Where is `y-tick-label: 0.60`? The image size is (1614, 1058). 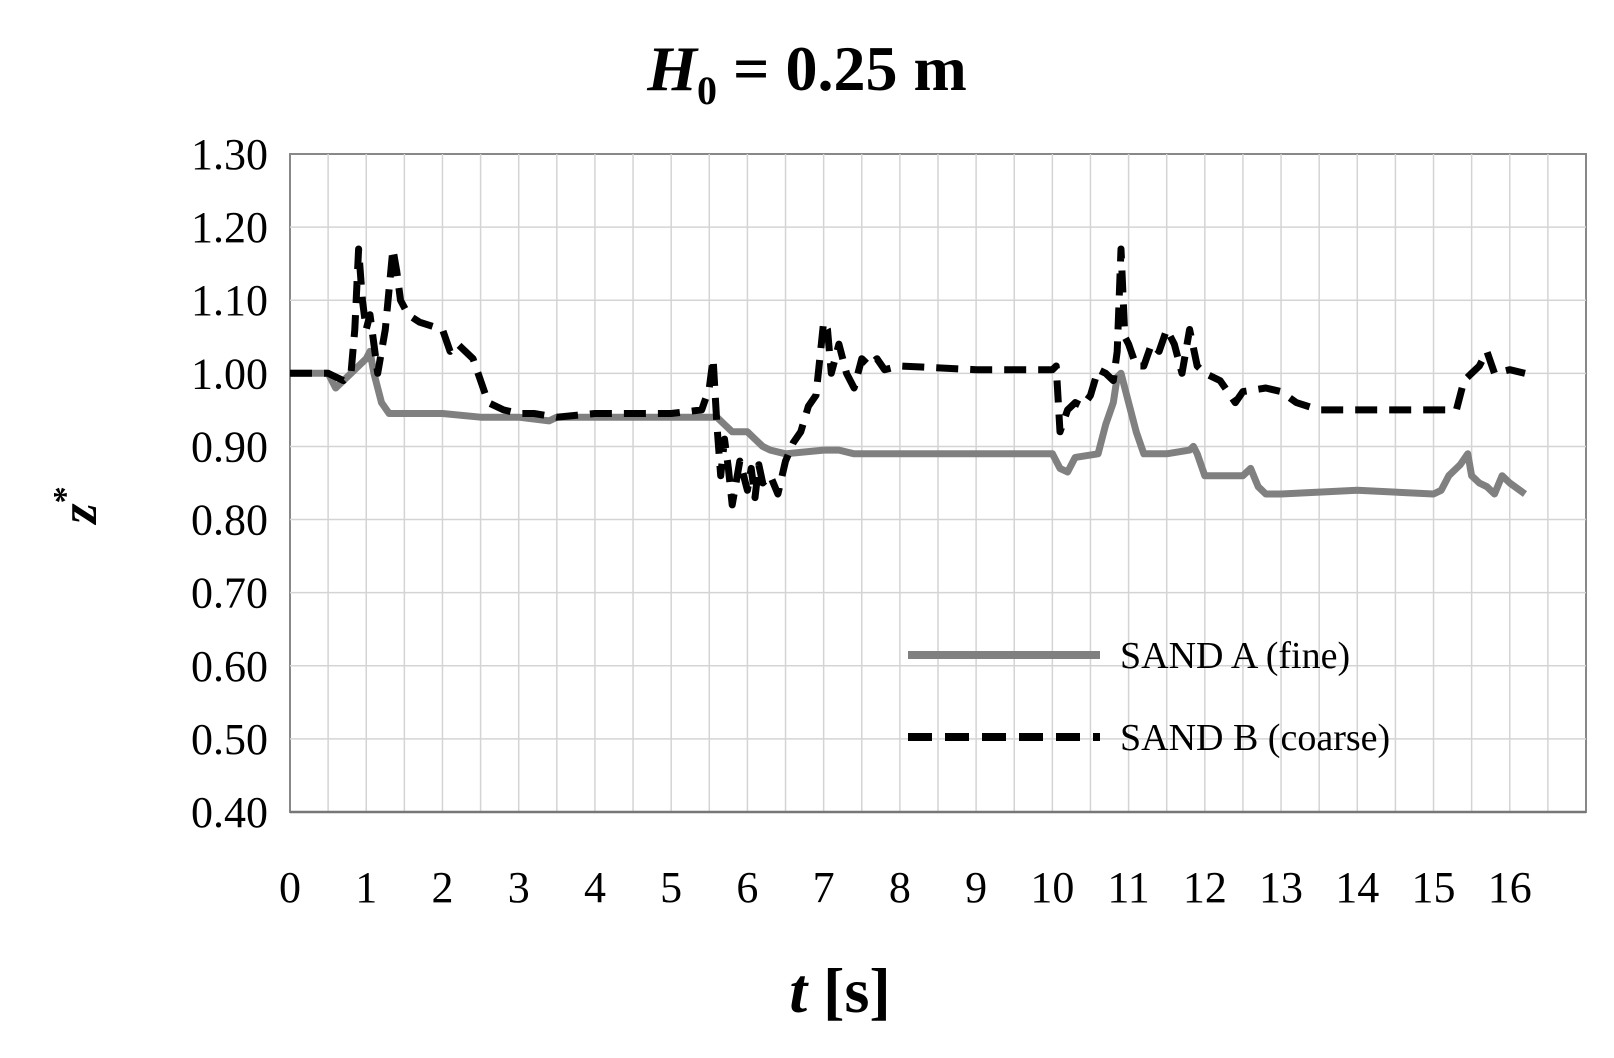
y-tick-label: 0.60 is located at coordinates (229, 666).